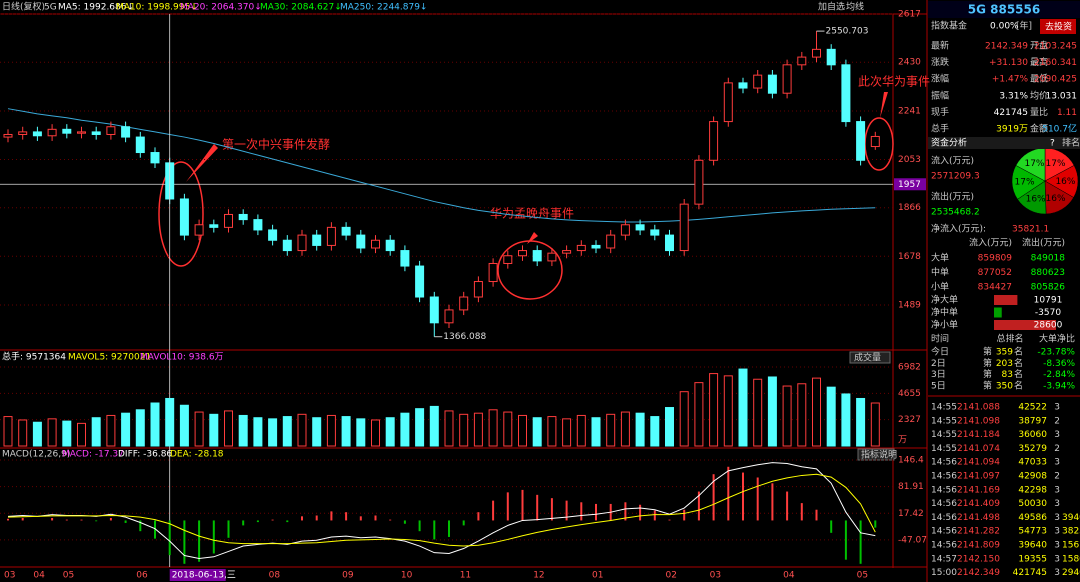  I want to click on x-tick-label: 01, so click(597, 576).